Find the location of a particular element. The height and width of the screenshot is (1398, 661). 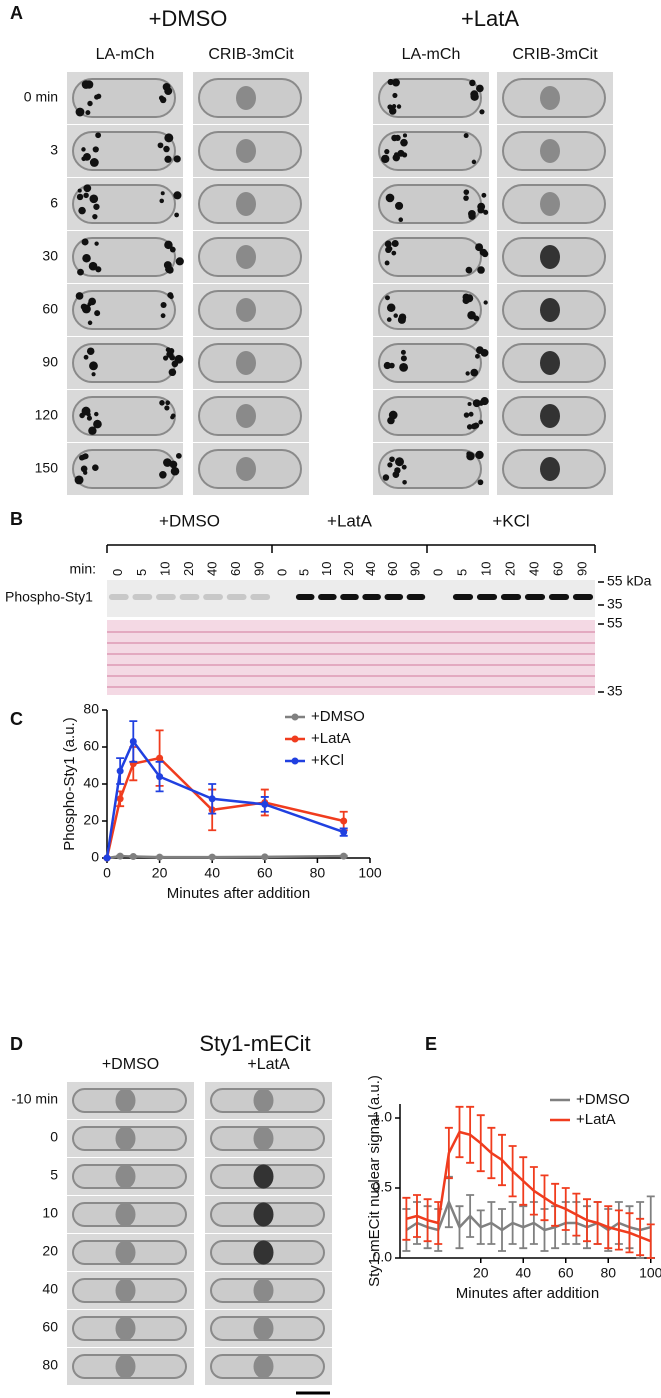

lane-label: 60 is located at coordinates (392, 569).